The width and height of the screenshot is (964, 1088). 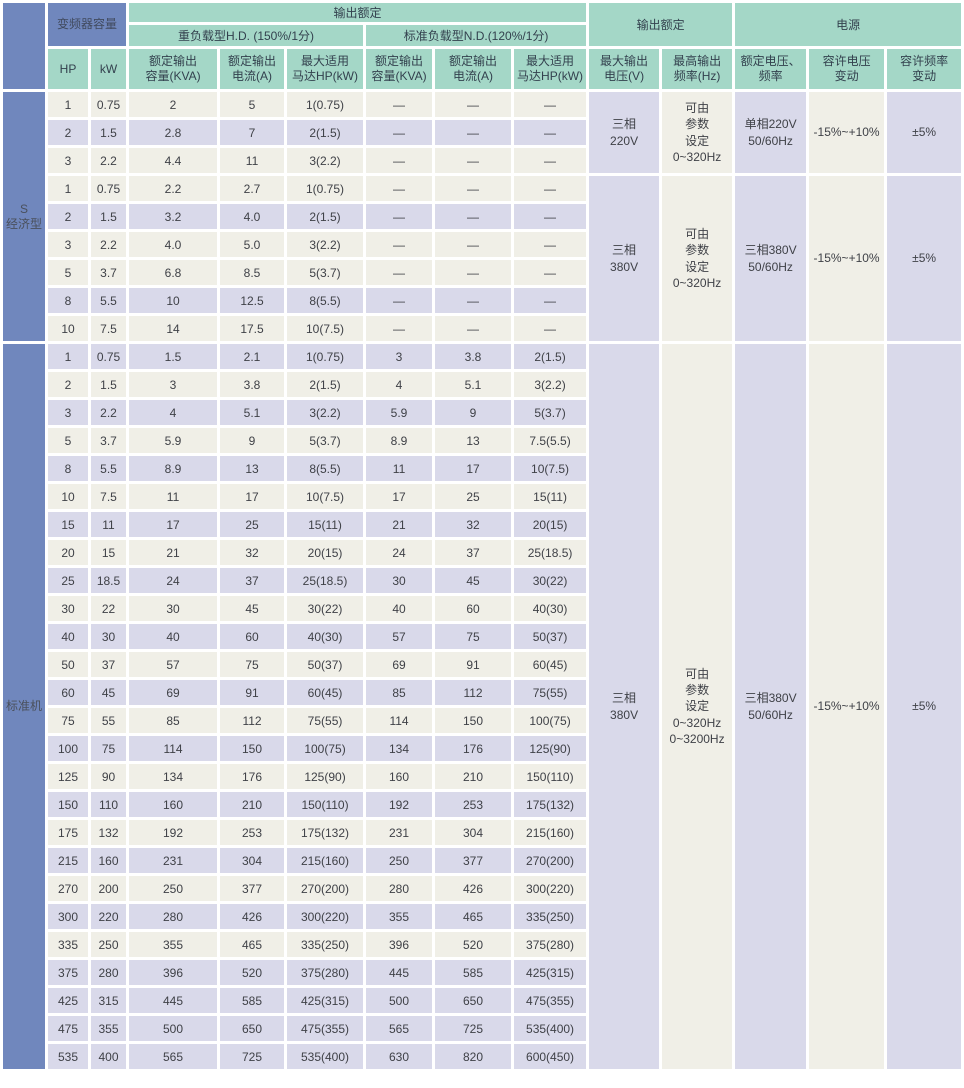 I want to click on data-cell: 91, so click(x=252, y=692).